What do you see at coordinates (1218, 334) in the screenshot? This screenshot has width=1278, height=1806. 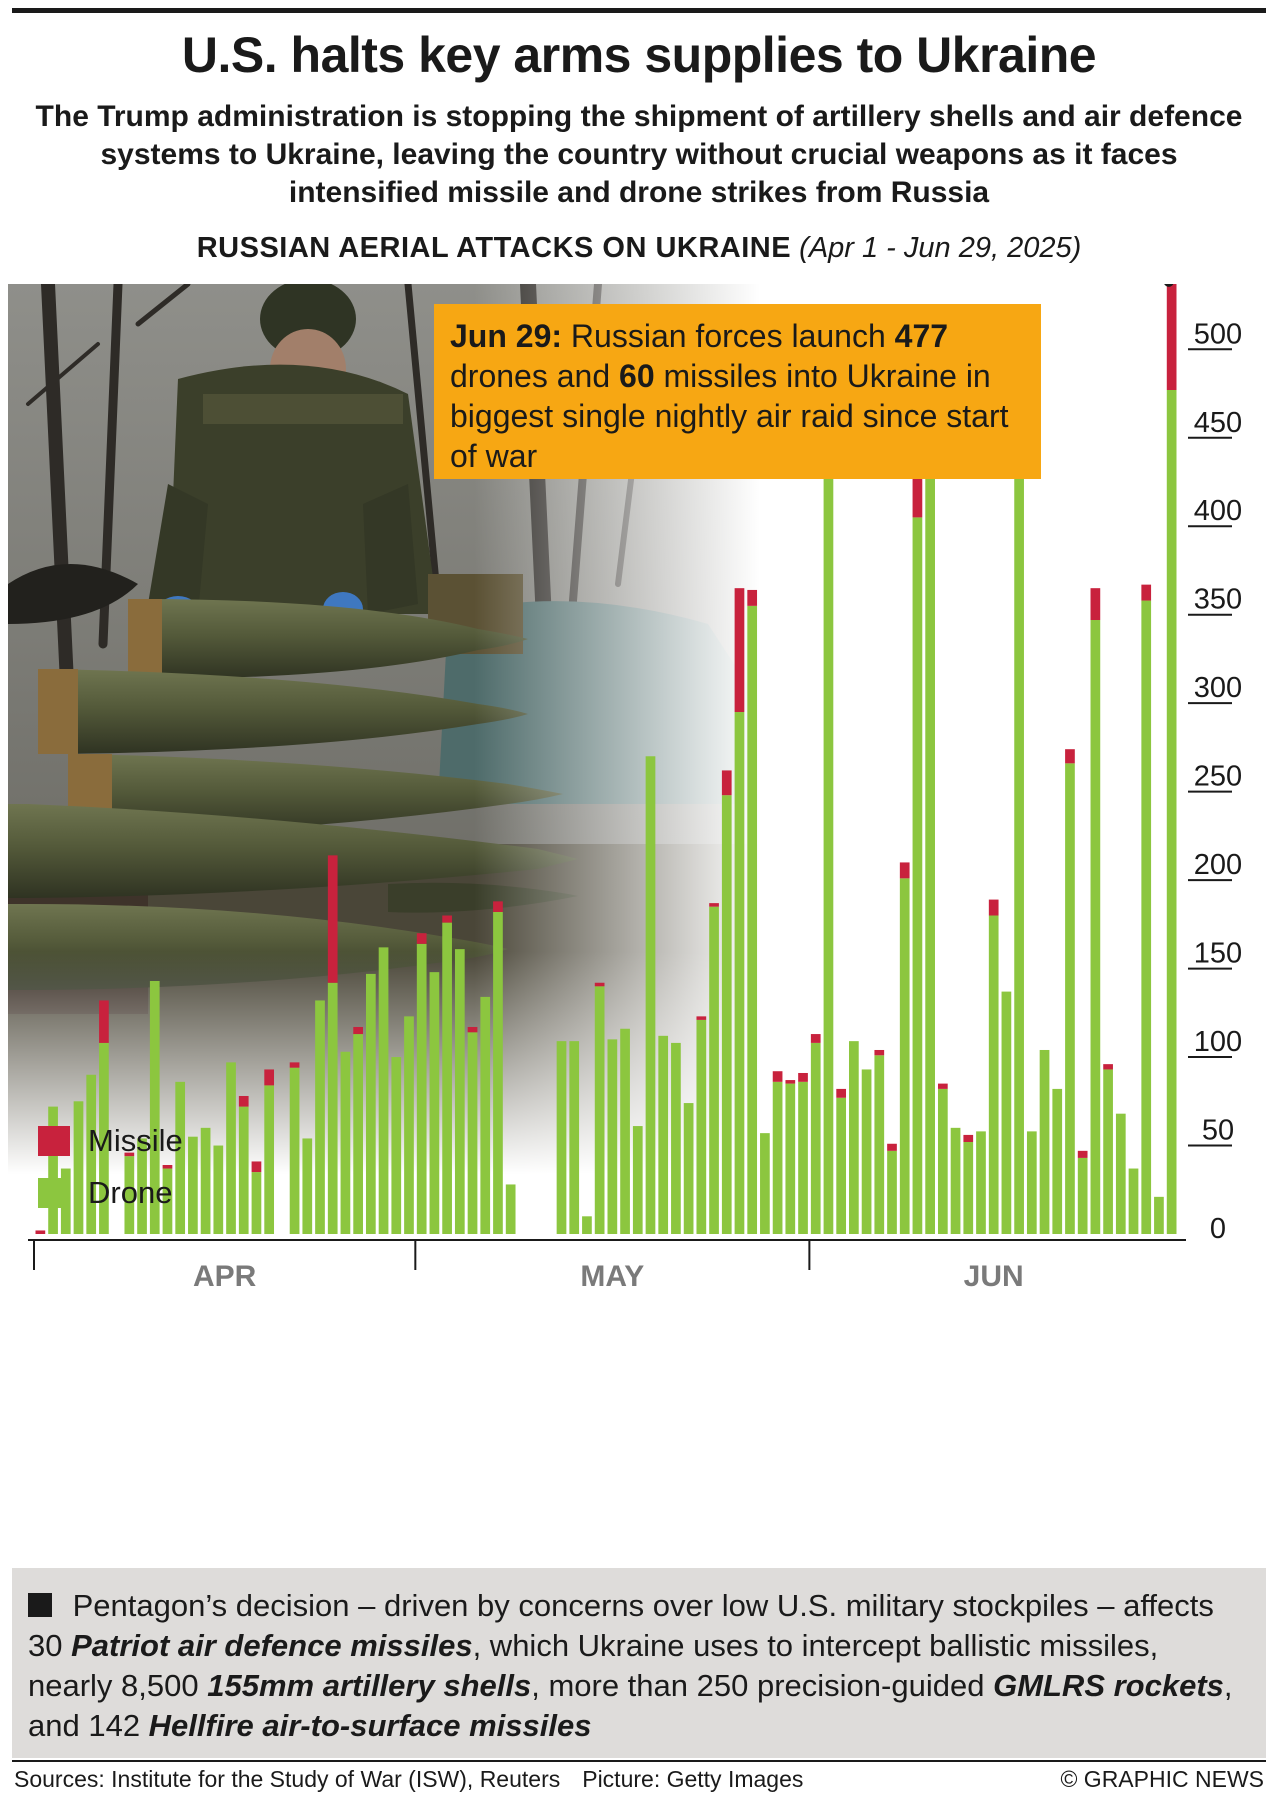 I see `y-tick-label: 500` at bounding box center [1218, 334].